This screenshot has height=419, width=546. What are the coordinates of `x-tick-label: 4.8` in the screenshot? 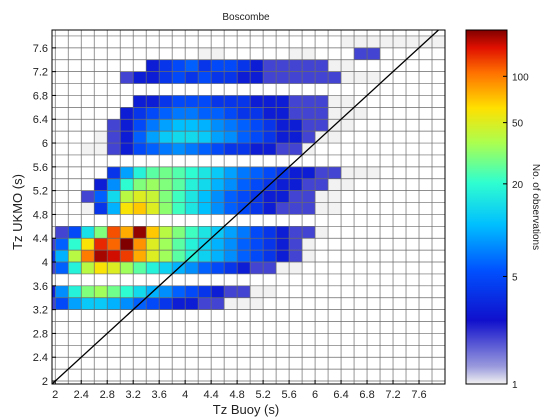 It's located at (236, 395).